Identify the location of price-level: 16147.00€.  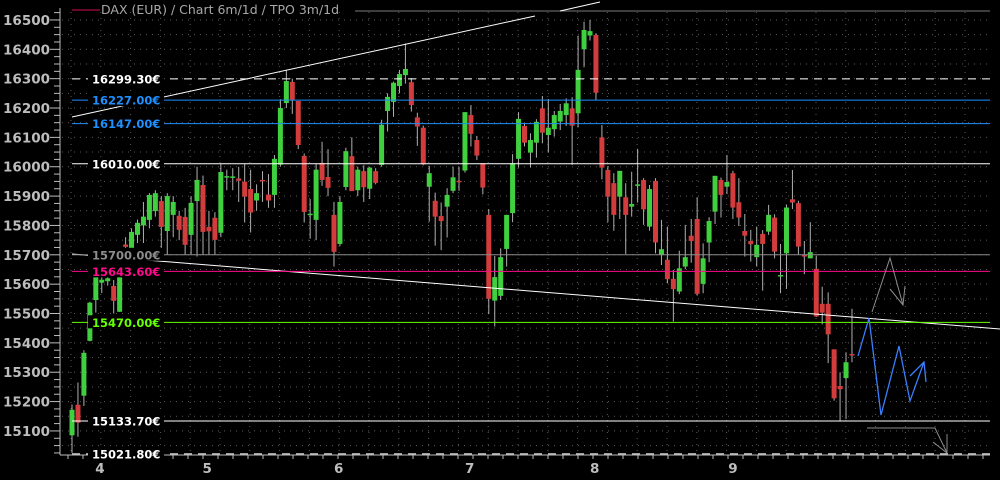
(531, 124).